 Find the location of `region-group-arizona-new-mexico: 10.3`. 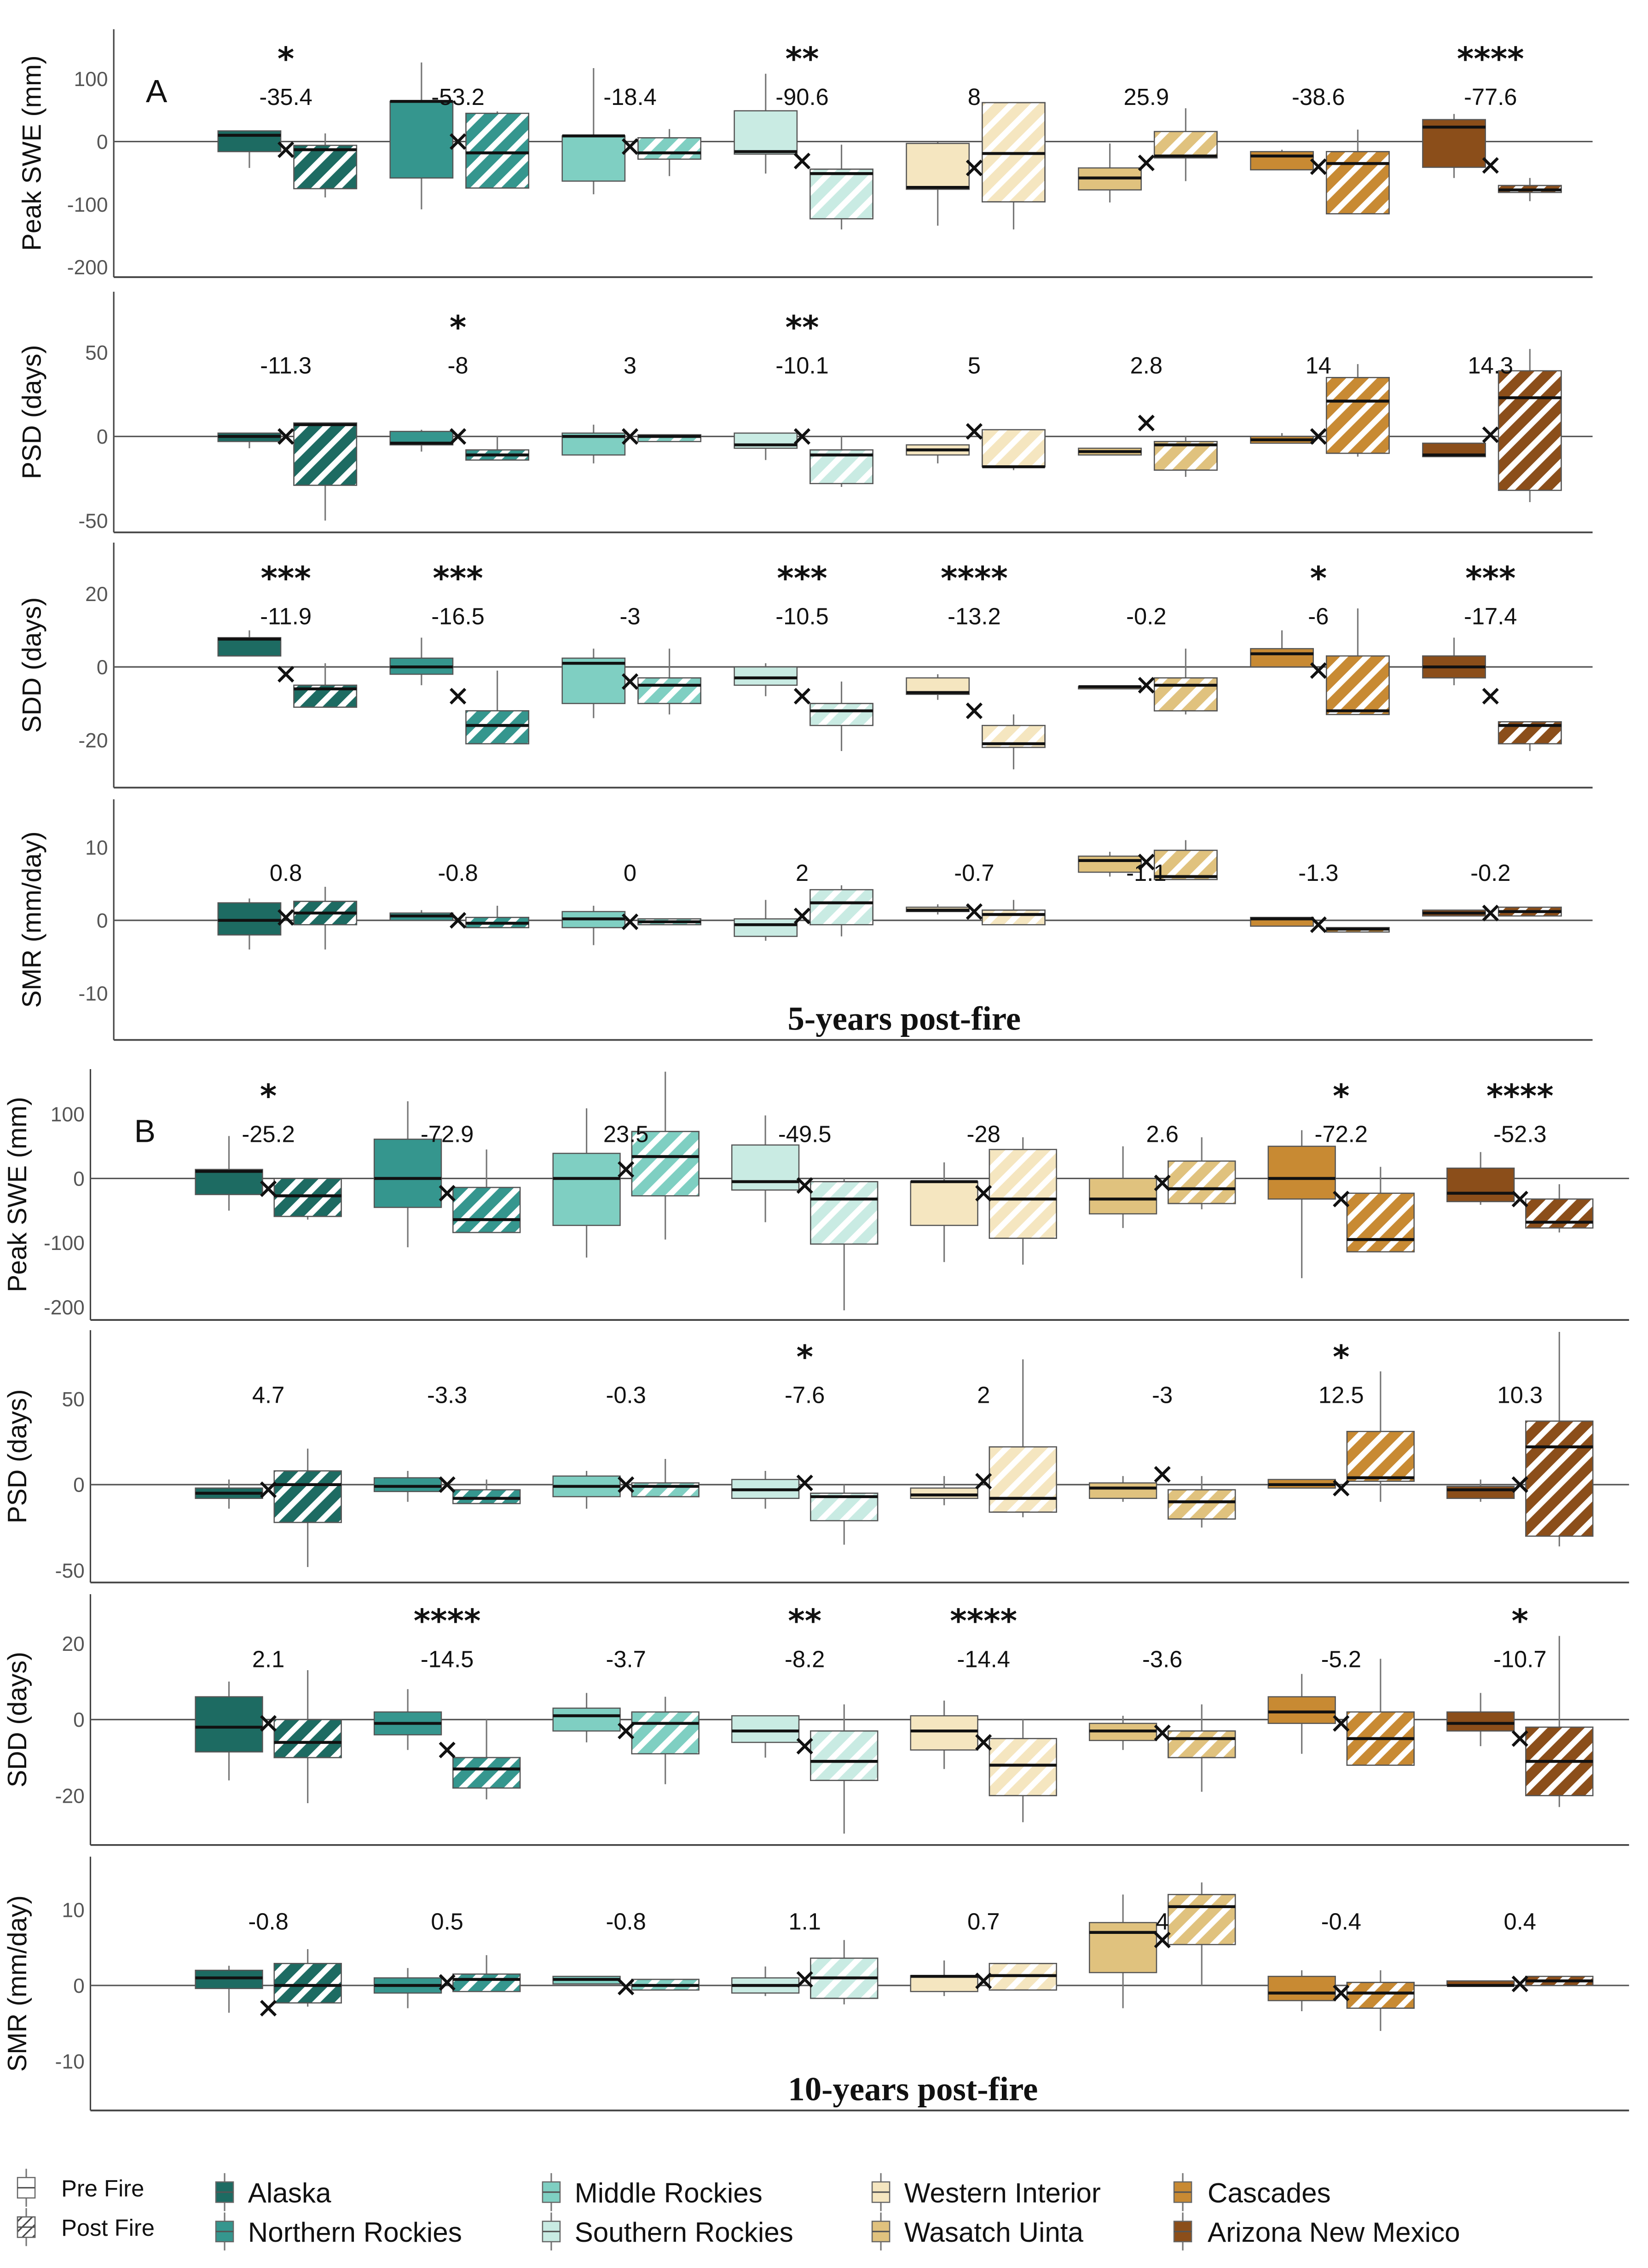

region-group-arizona-new-mexico: 10.3 is located at coordinates (1520, 1439).